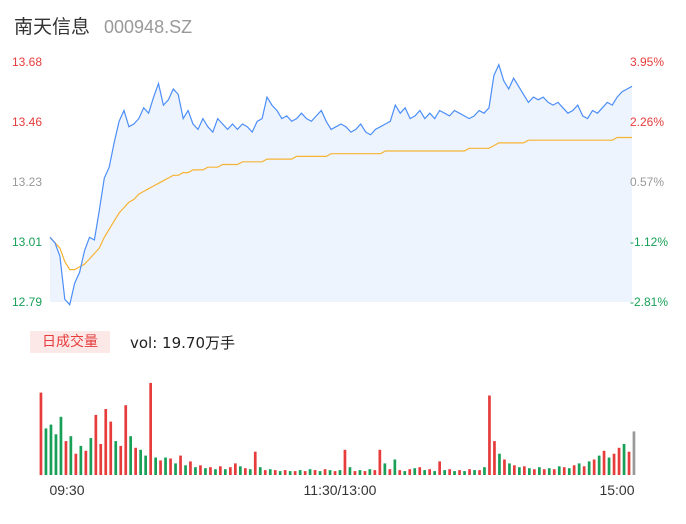 Image resolution: width=686 pixels, height=524 pixels. What do you see at coordinates (647, 62) in the screenshot?
I see `y-tick-right: 3.95%` at bounding box center [647, 62].